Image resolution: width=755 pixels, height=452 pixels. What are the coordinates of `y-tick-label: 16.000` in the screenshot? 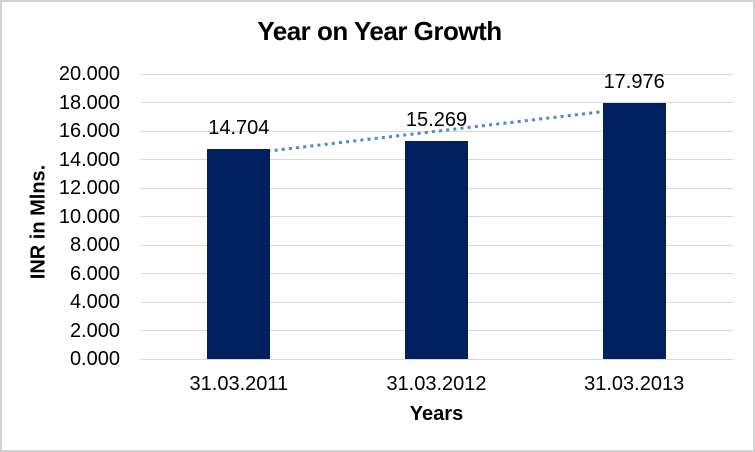 It's located at (89, 131).